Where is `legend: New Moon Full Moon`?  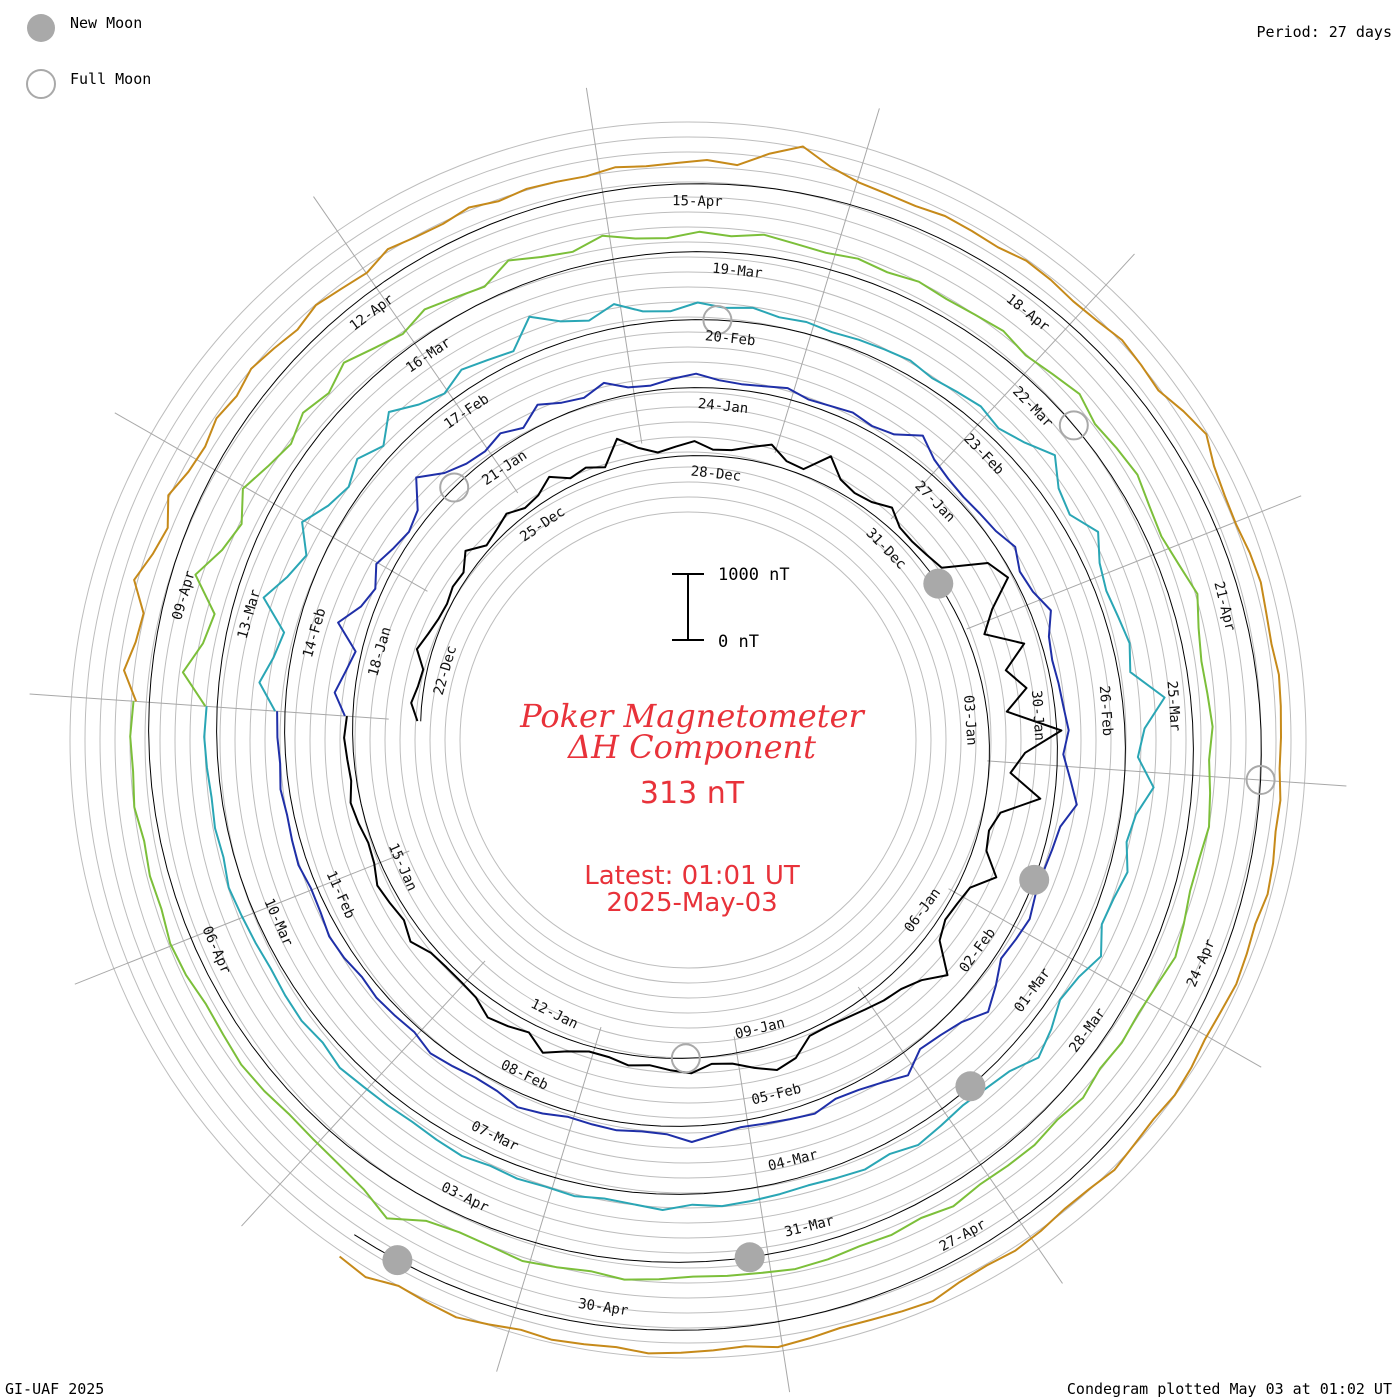
legend: New Moon Full Moon is located at coordinates (88, 56).